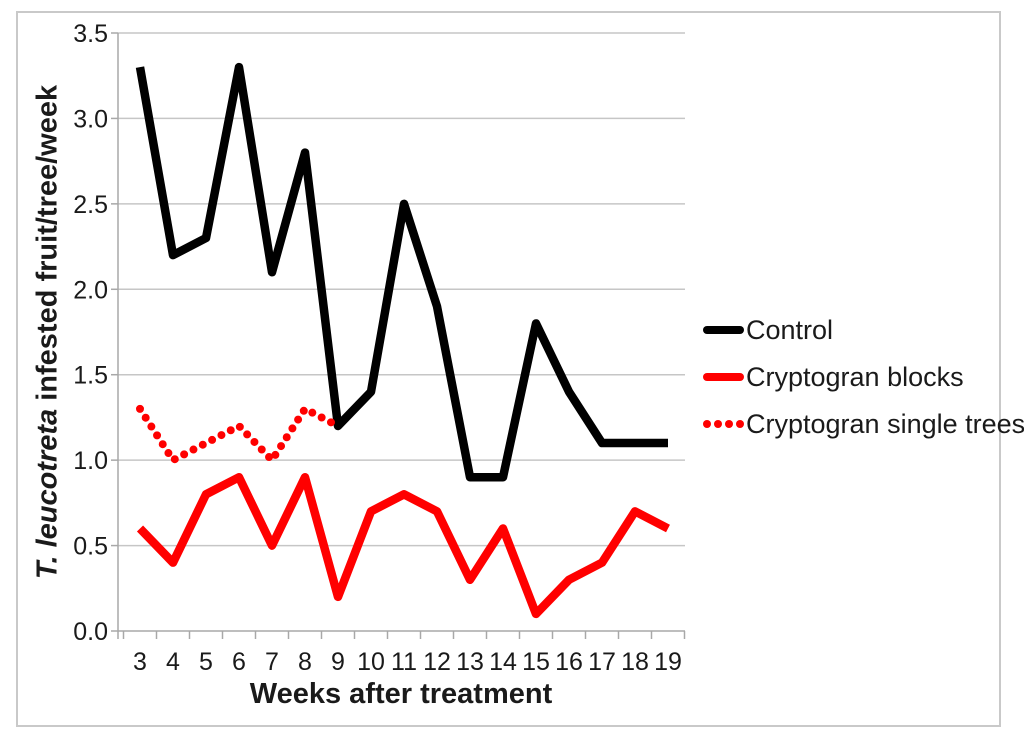 The image size is (1024, 749). What do you see at coordinates (206, 662) in the screenshot?
I see `x-tick-label: 5` at bounding box center [206, 662].